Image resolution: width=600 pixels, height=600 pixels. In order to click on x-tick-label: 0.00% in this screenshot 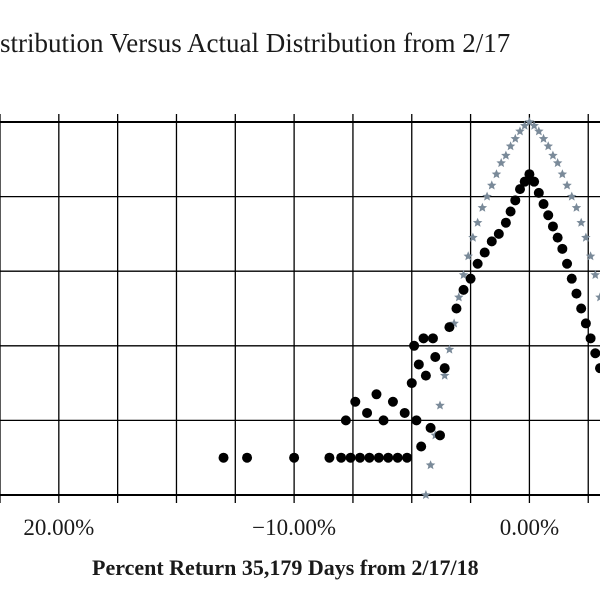, I will do `click(529, 527)`.